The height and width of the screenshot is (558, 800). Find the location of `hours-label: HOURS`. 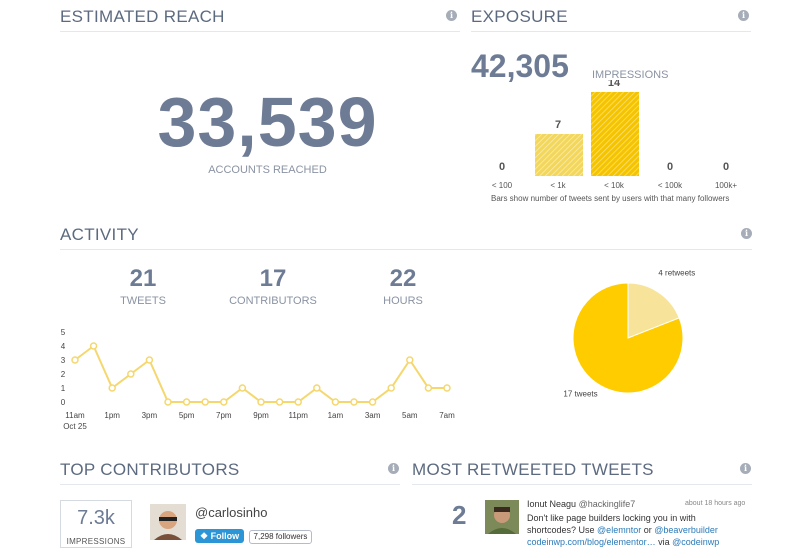

hours-label: HOURS is located at coordinates (403, 301).